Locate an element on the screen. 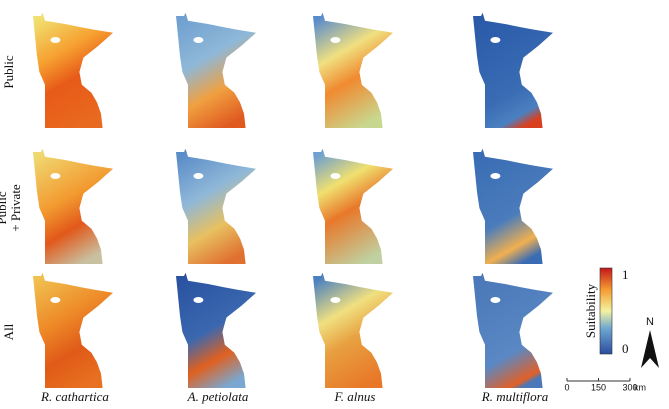 The width and height of the screenshot is (669, 409). column-label: A. petiolata is located at coordinates (218, 396).